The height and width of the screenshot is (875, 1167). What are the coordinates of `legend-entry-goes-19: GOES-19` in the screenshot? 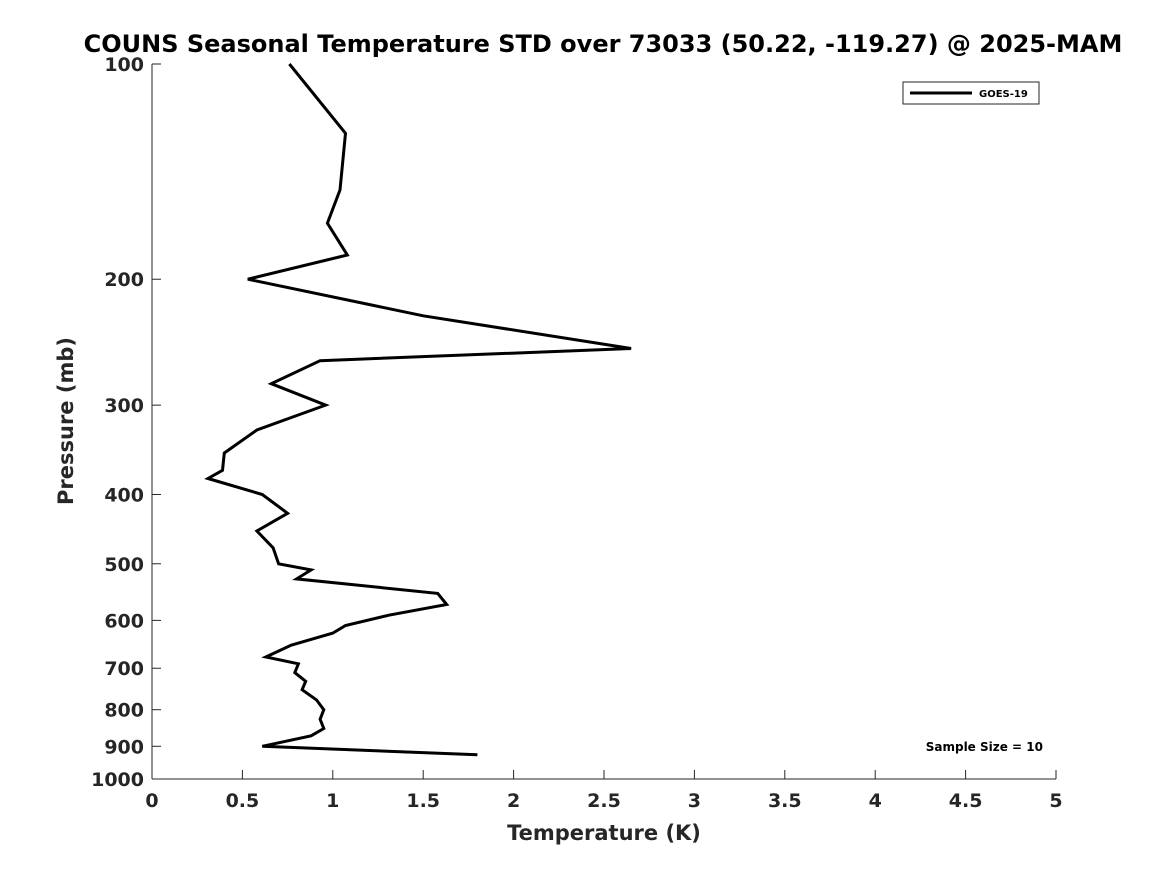 It's located at (1003, 94).